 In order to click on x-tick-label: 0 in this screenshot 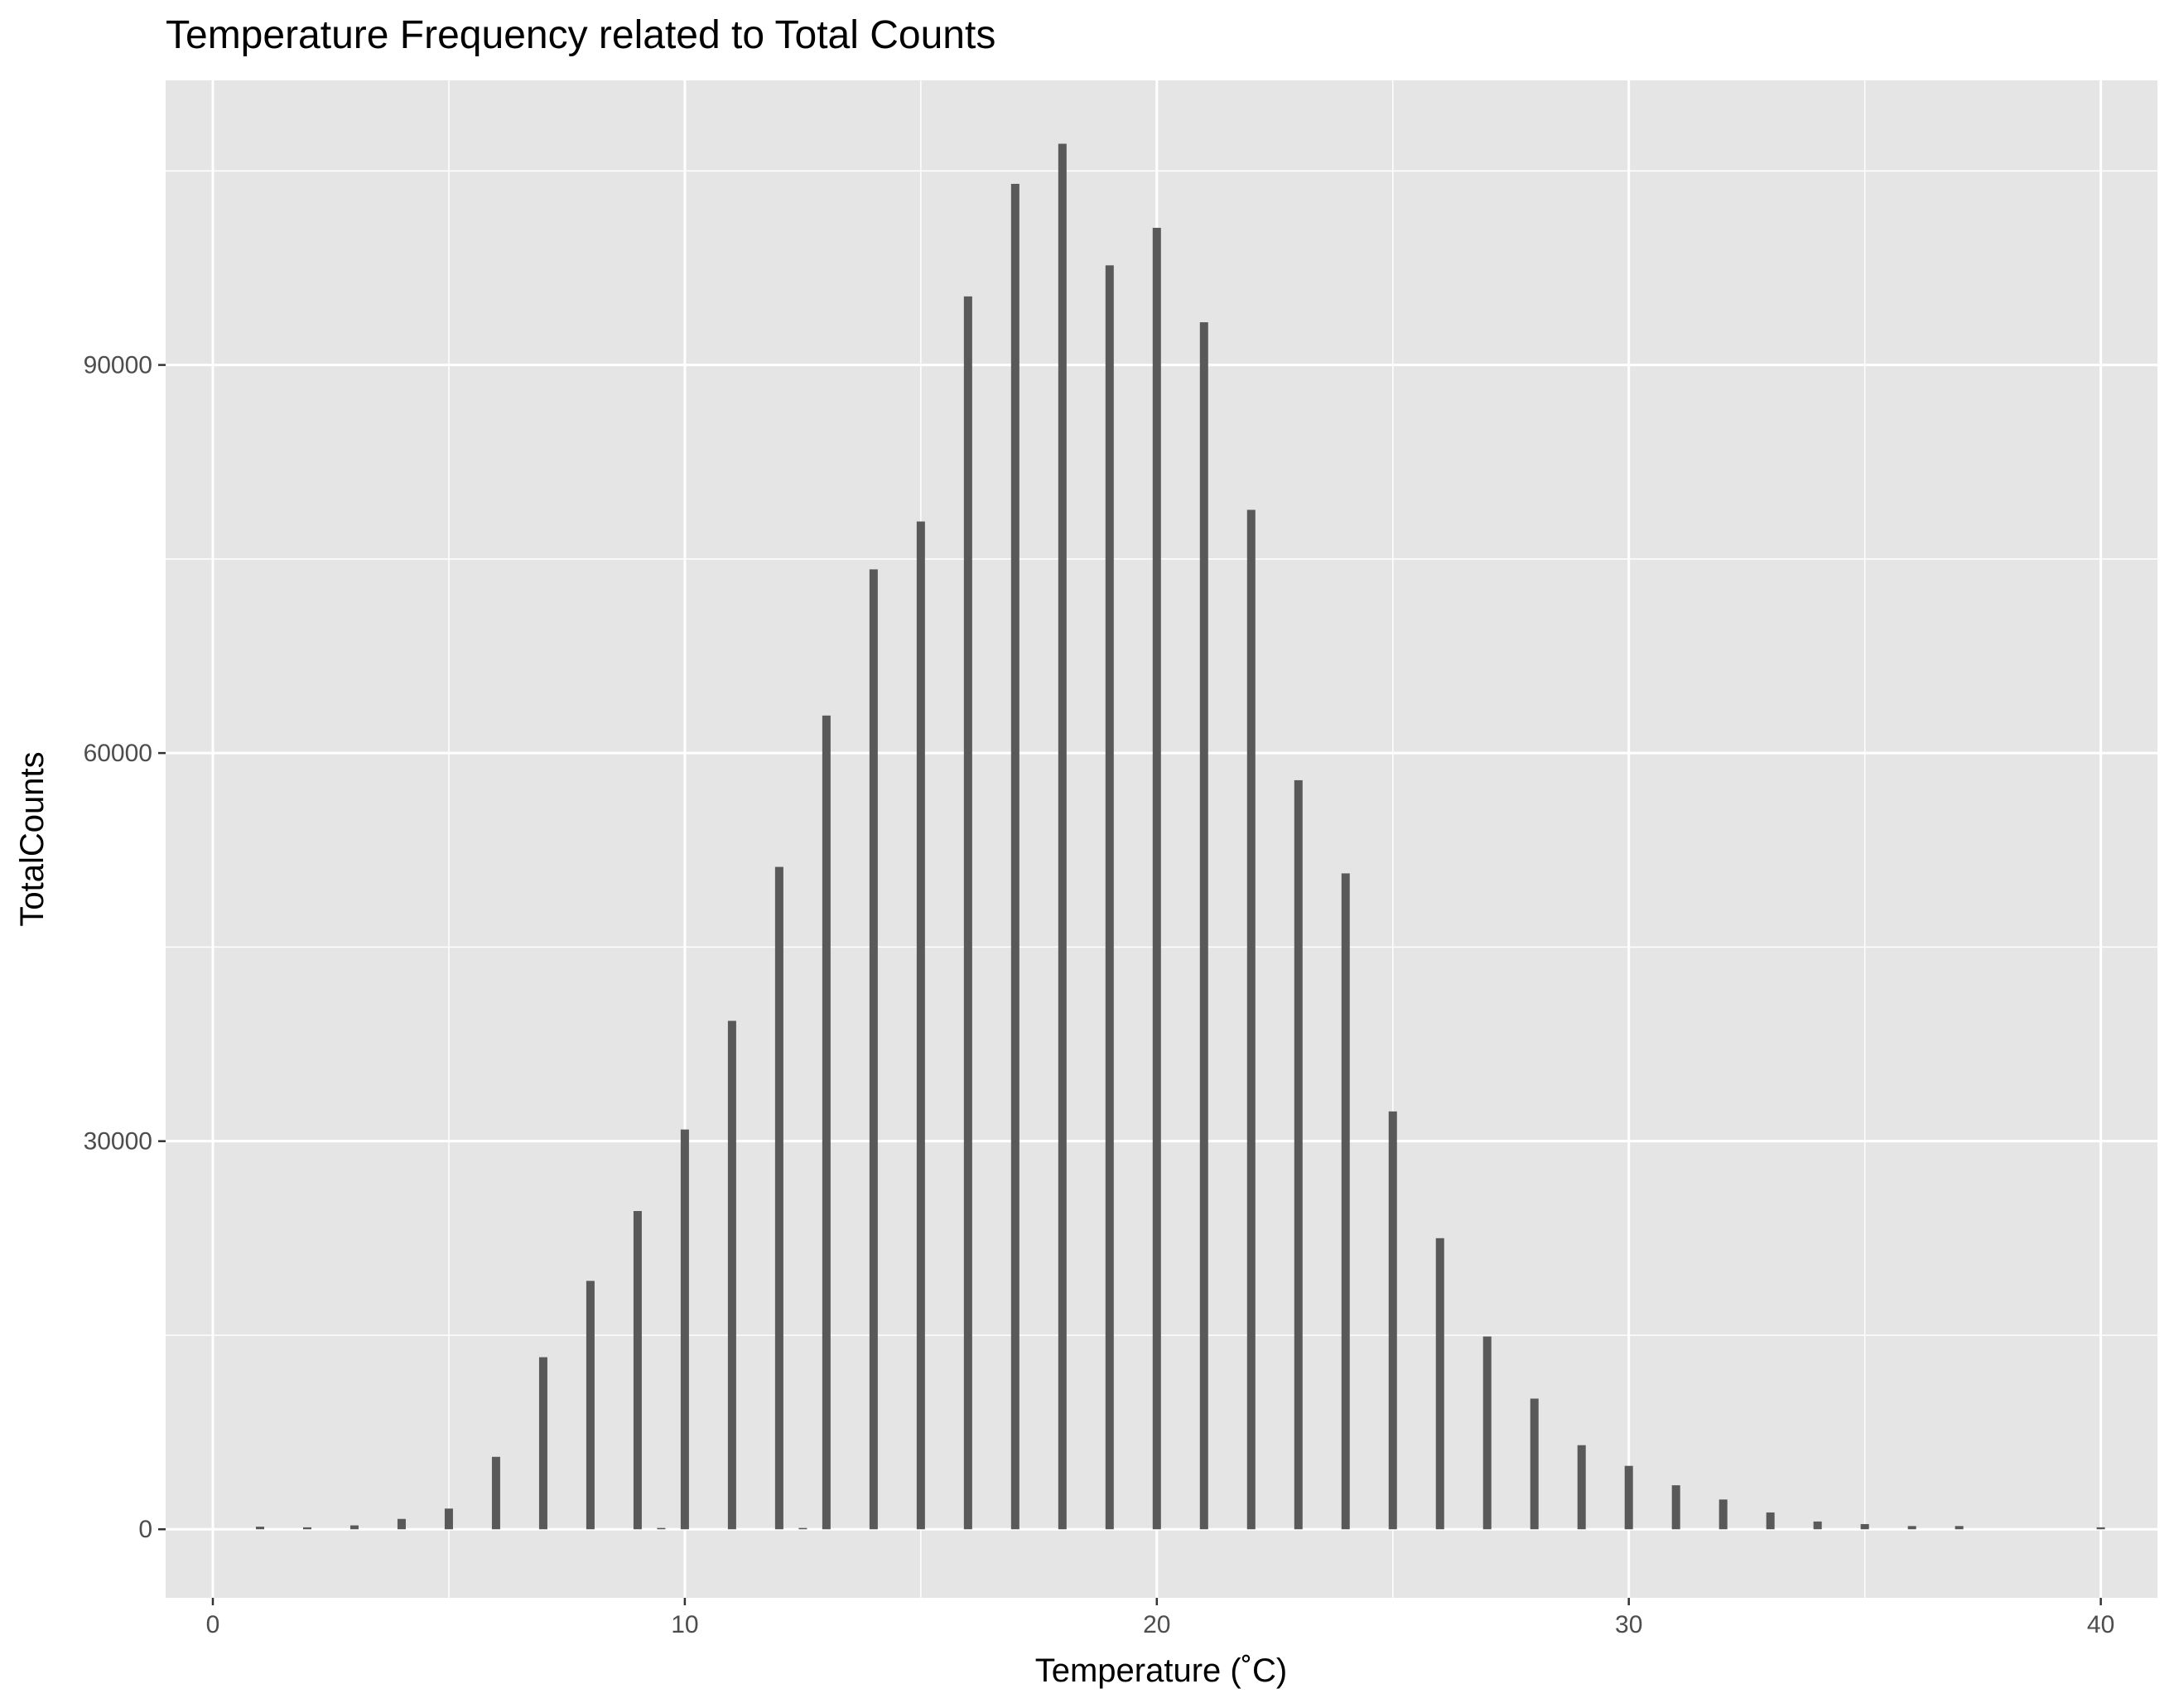, I will do `click(213, 1624)`.